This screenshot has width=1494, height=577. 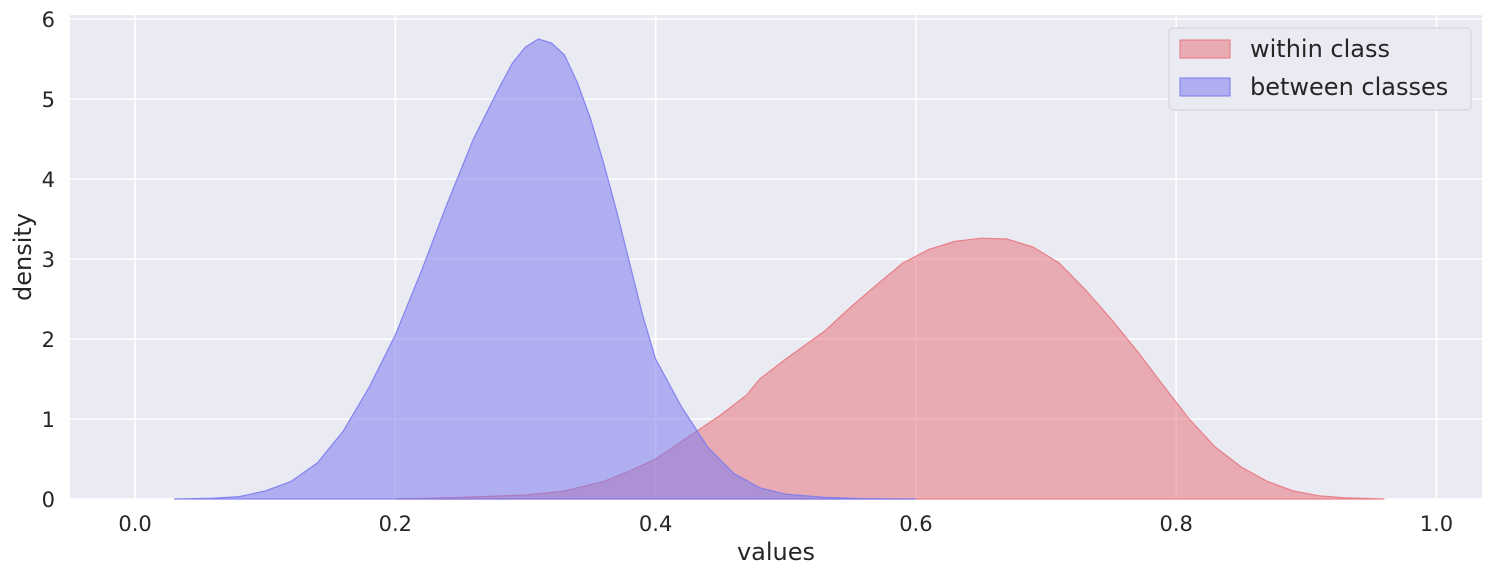 I want to click on legend-frame, so click(x=1320, y=69).